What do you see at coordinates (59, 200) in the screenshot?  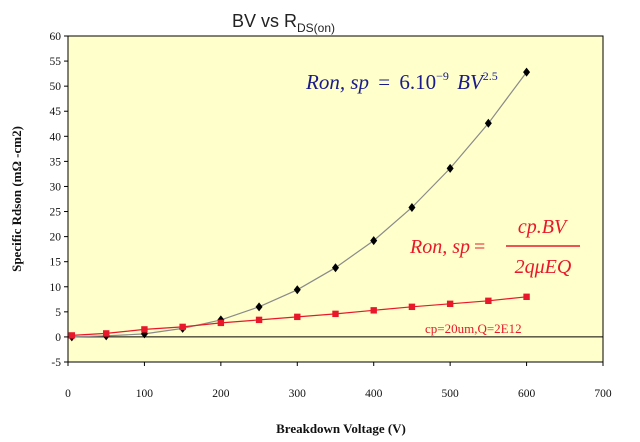 I see `y-axis-ticks: -5 0 5 10 15 20 25 30 35 40 45 50 55 60` at bounding box center [59, 200].